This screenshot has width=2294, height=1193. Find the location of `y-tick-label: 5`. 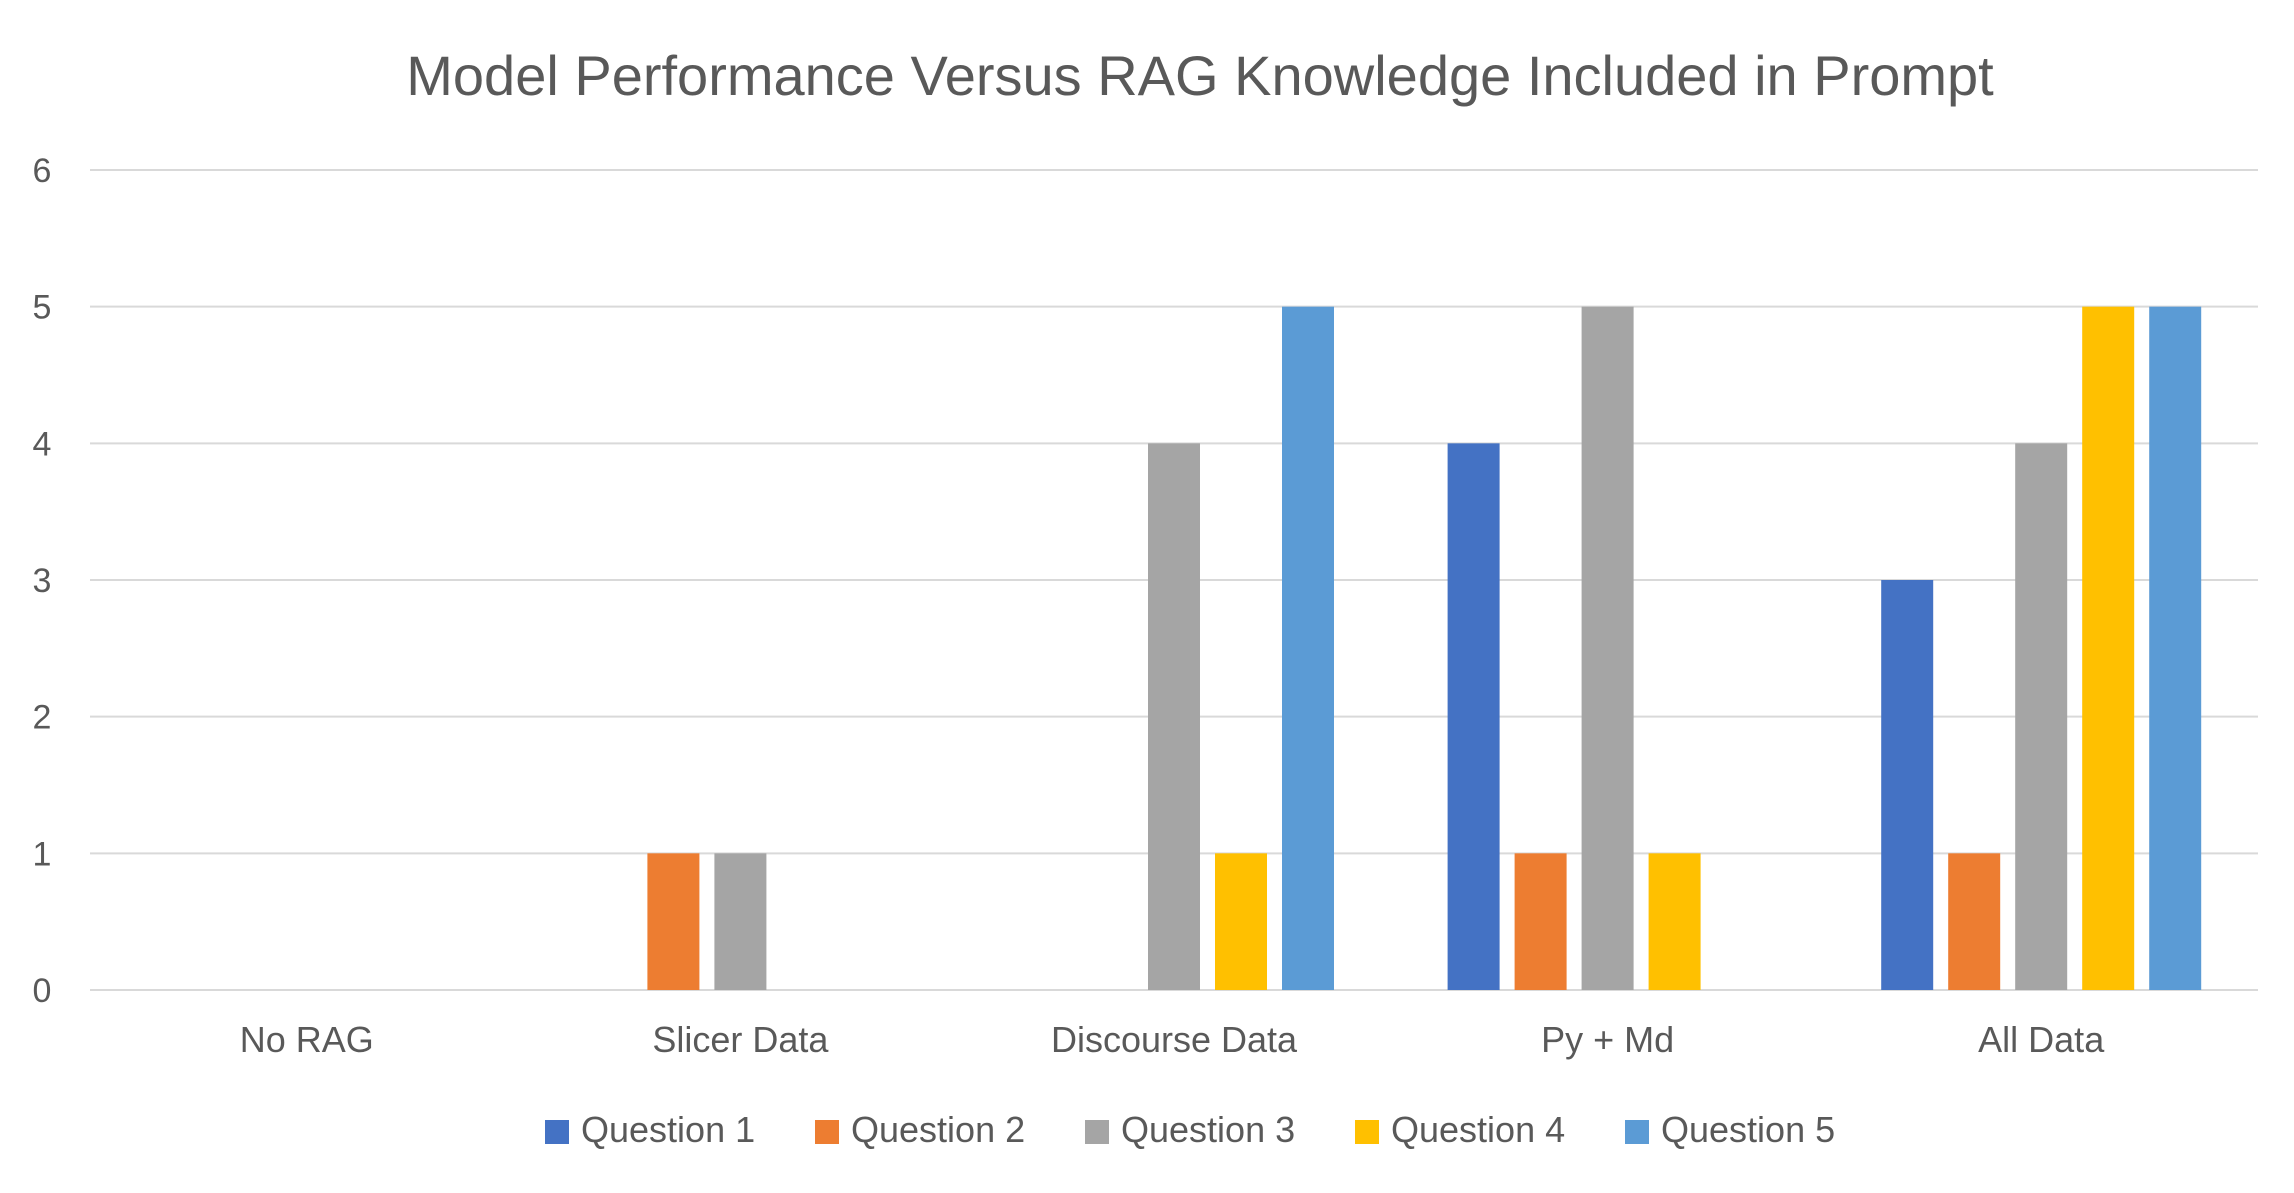

y-tick-label: 5 is located at coordinates (42, 308).